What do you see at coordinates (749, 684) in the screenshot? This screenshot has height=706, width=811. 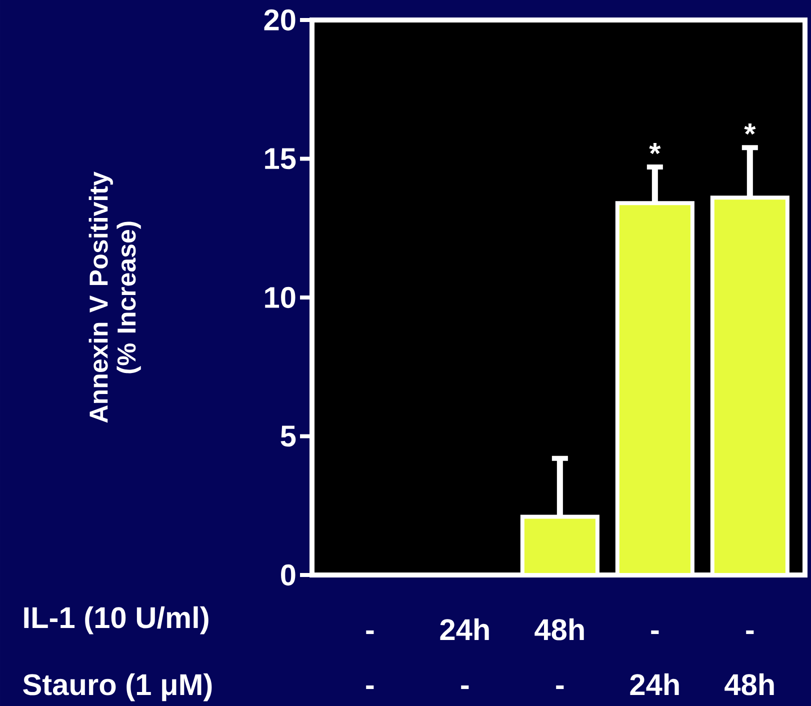 I see `text: 48h` at bounding box center [749, 684].